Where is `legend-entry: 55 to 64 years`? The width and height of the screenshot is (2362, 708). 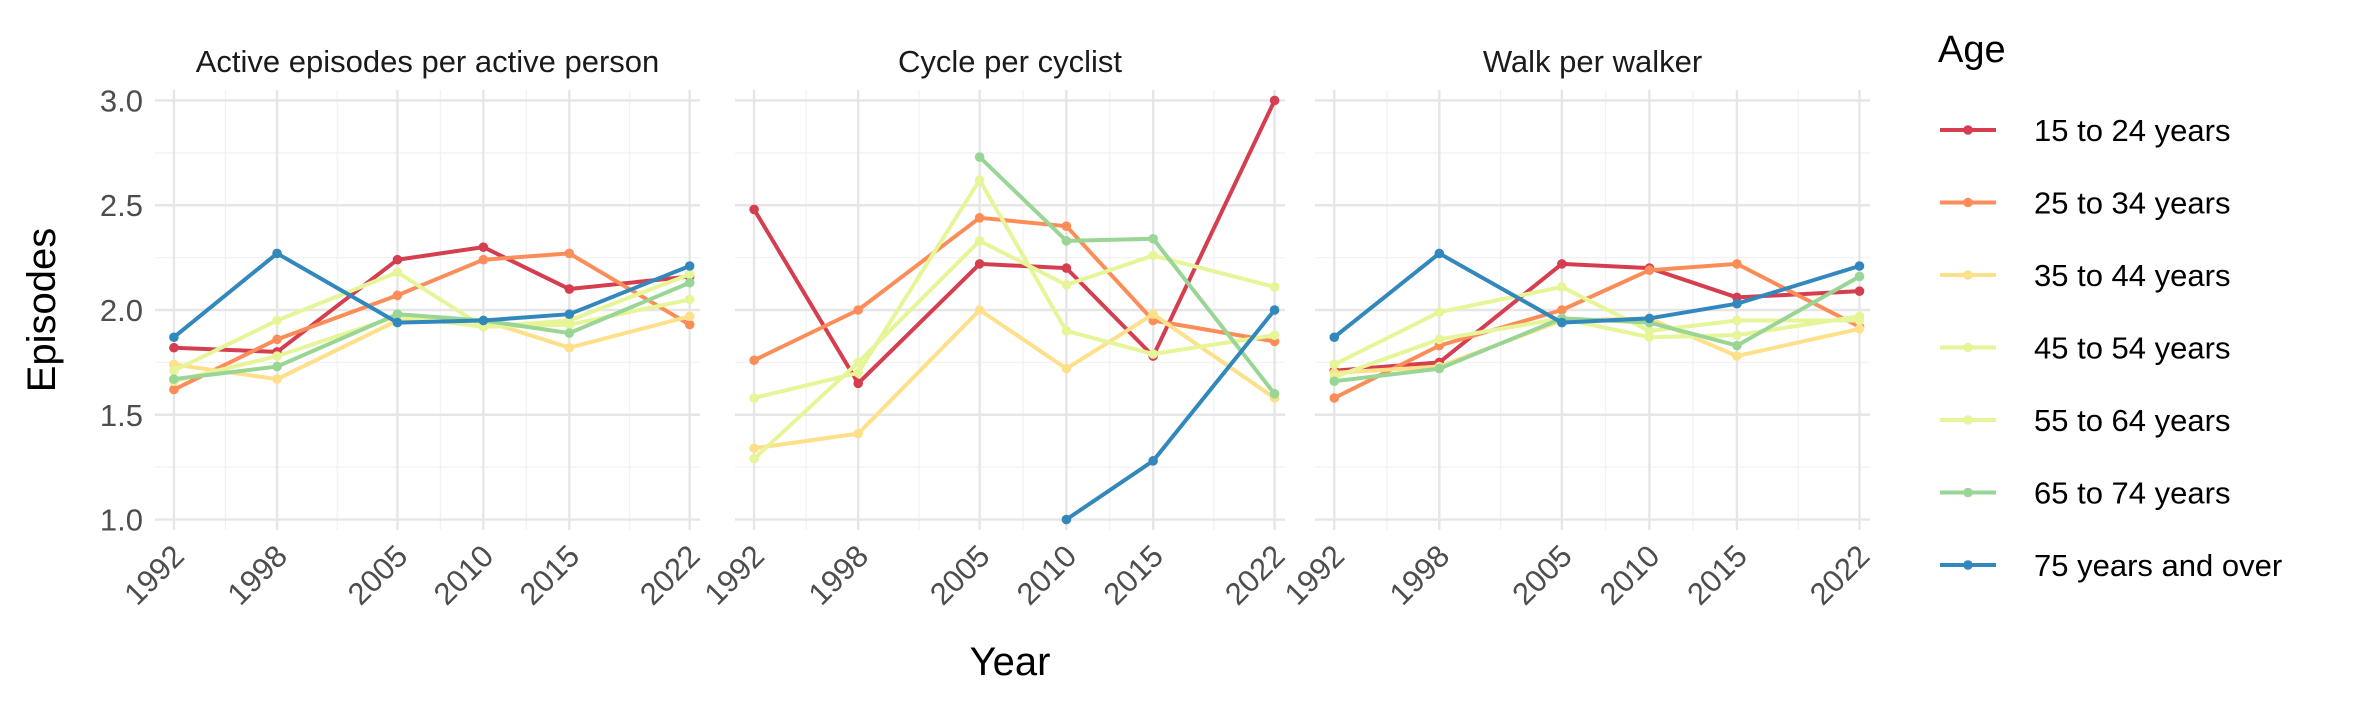 legend-entry: 55 to 64 years is located at coordinates (2085, 420).